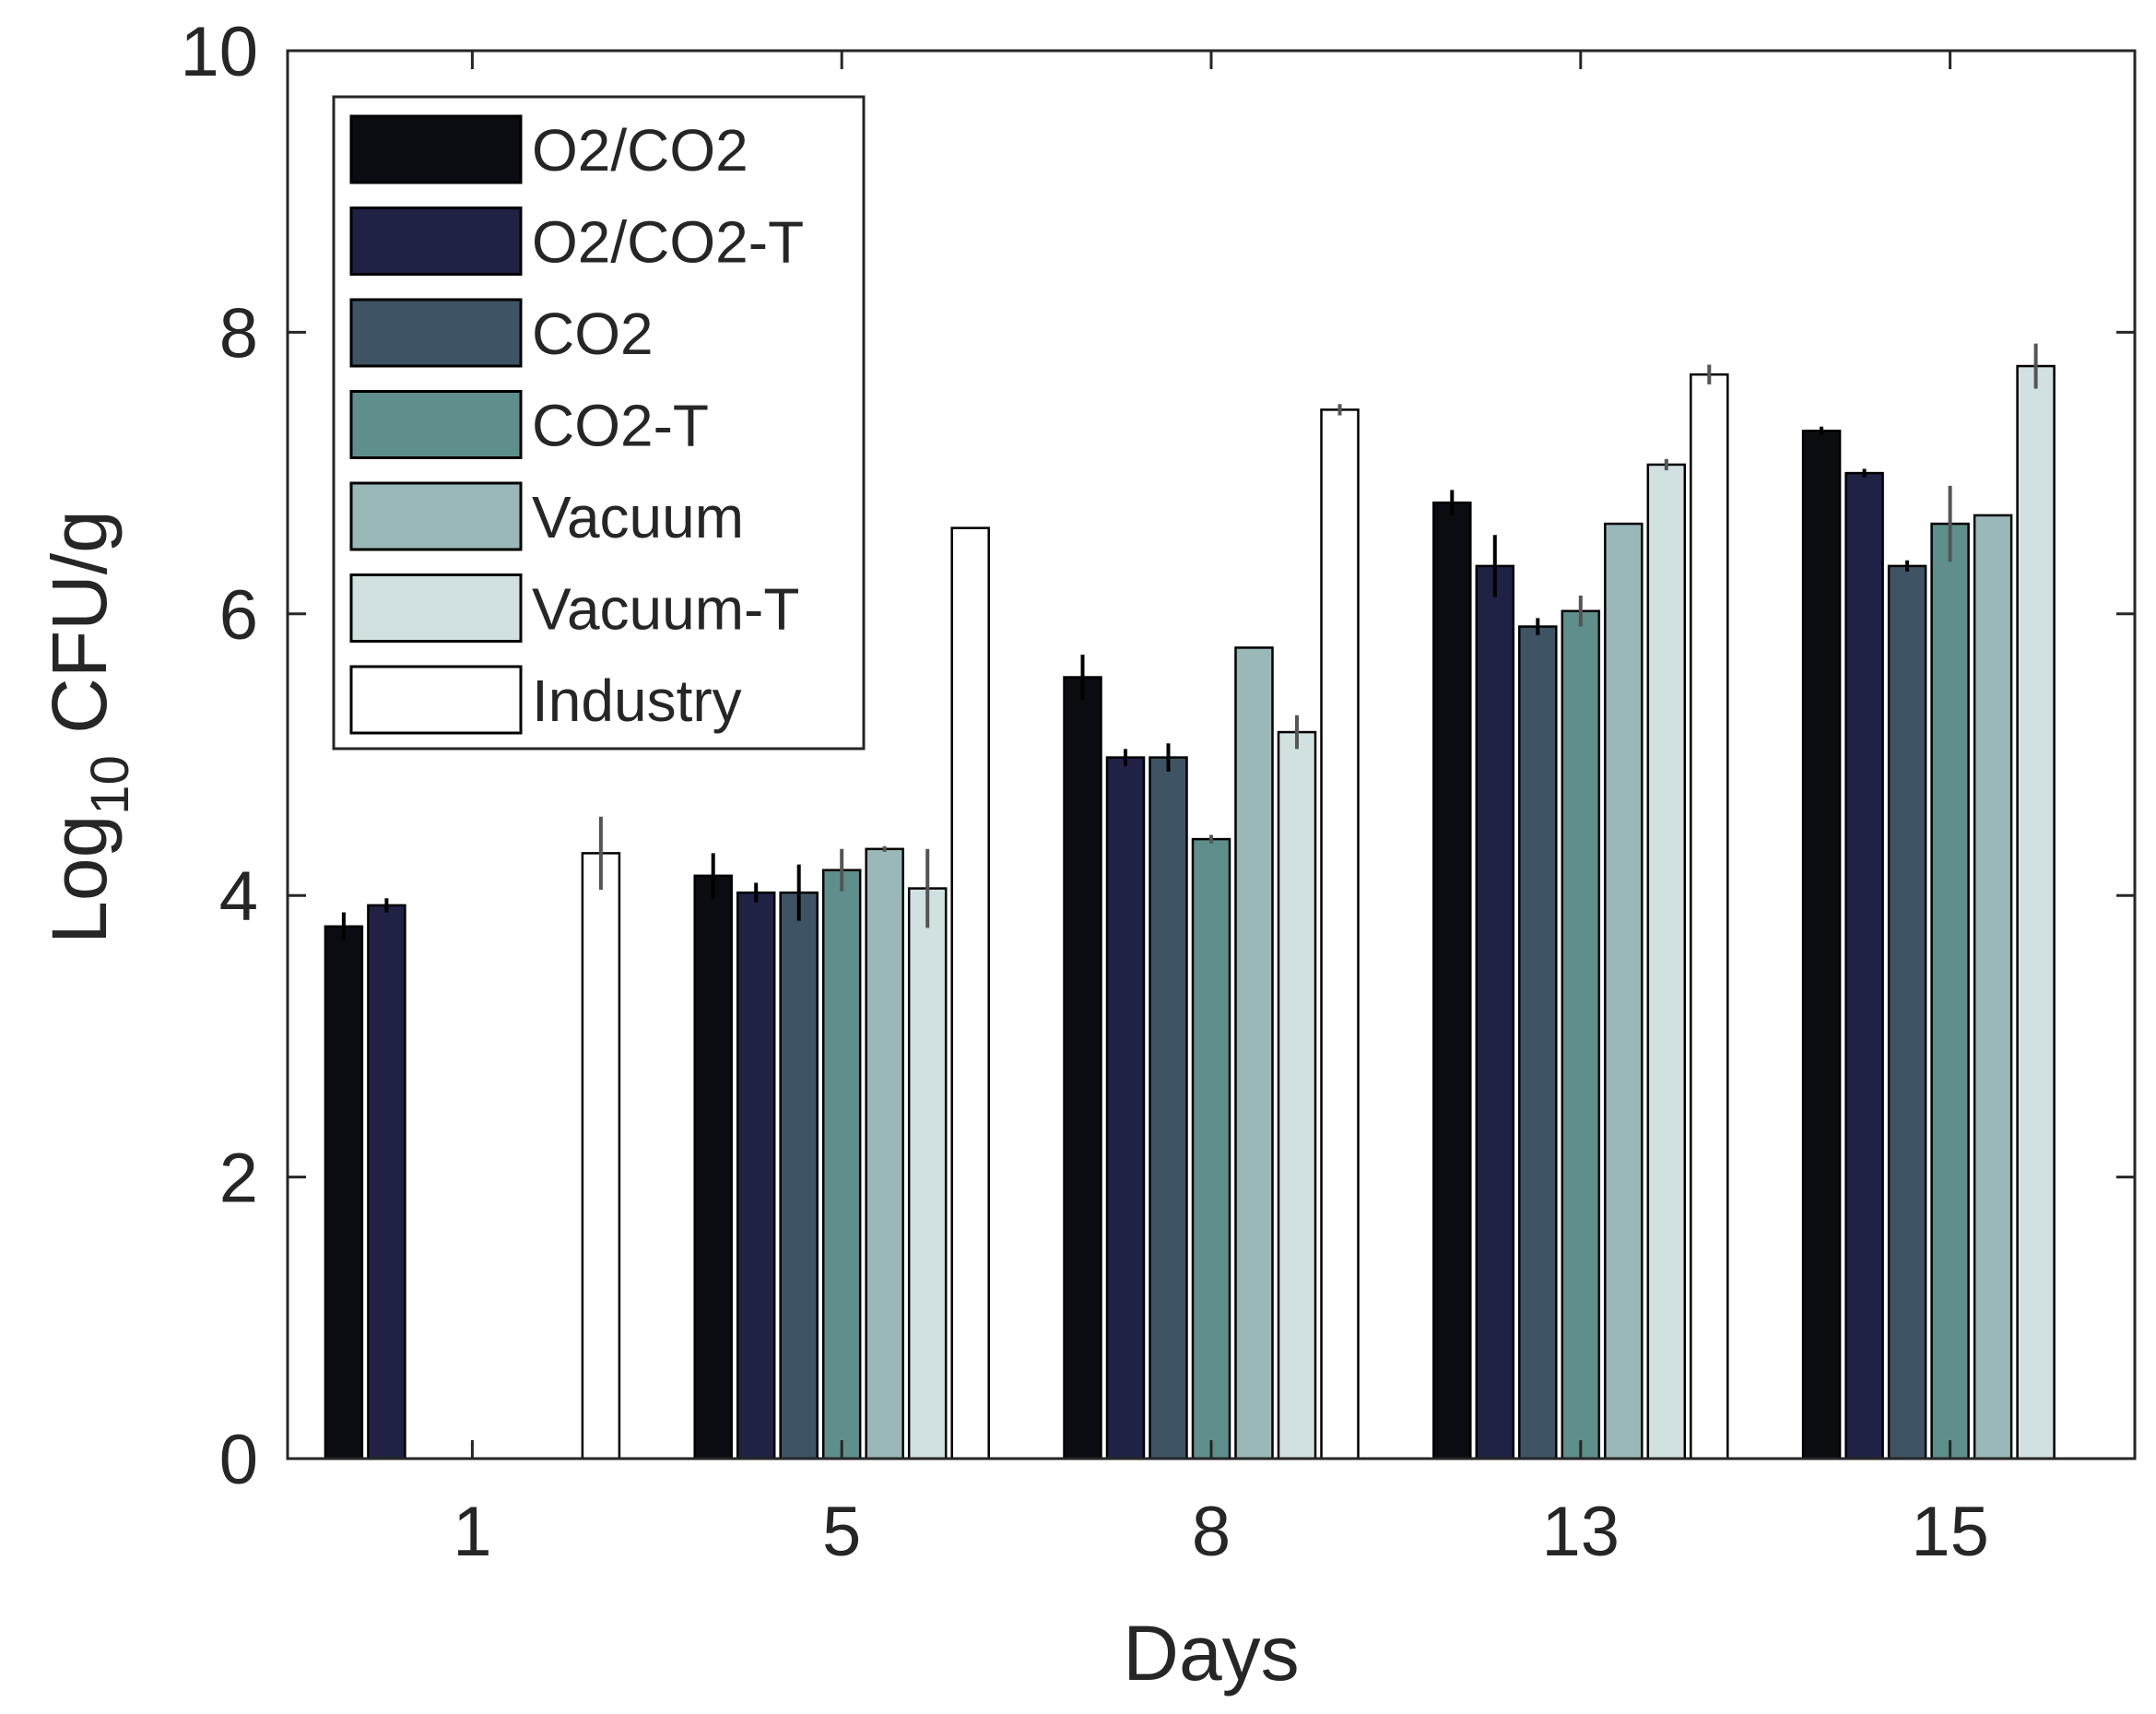 This screenshot has height=1714, width=2156. Describe the element at coordinates (1125, 1108) in the screenshot. I see `bar-O2/CO2-T-day-8` at that location.